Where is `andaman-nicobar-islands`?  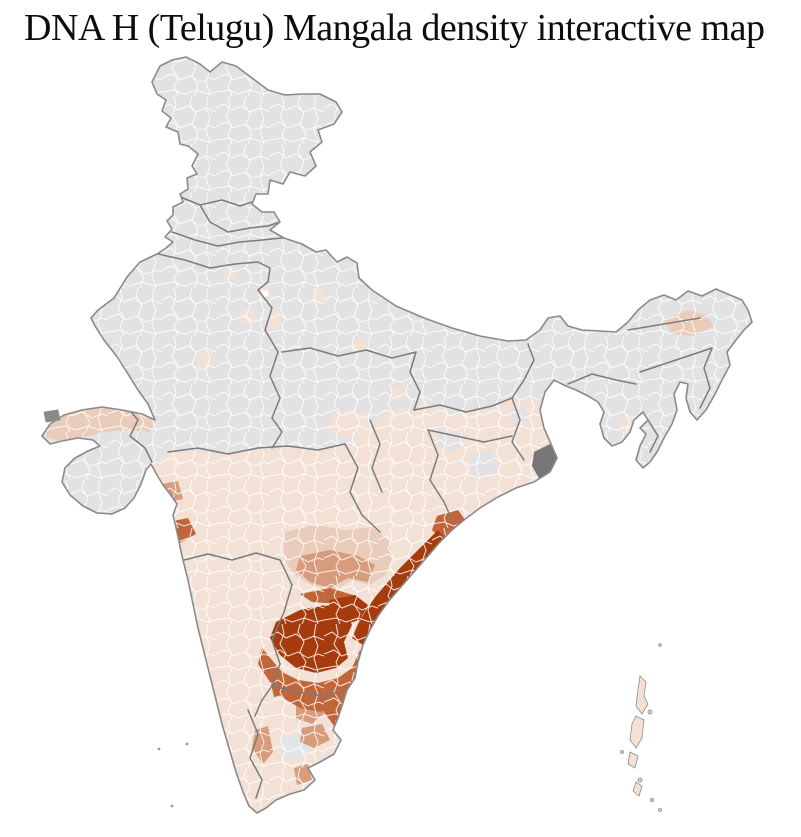 andaman-nicobar-islands is located at coordinates (641, 727).